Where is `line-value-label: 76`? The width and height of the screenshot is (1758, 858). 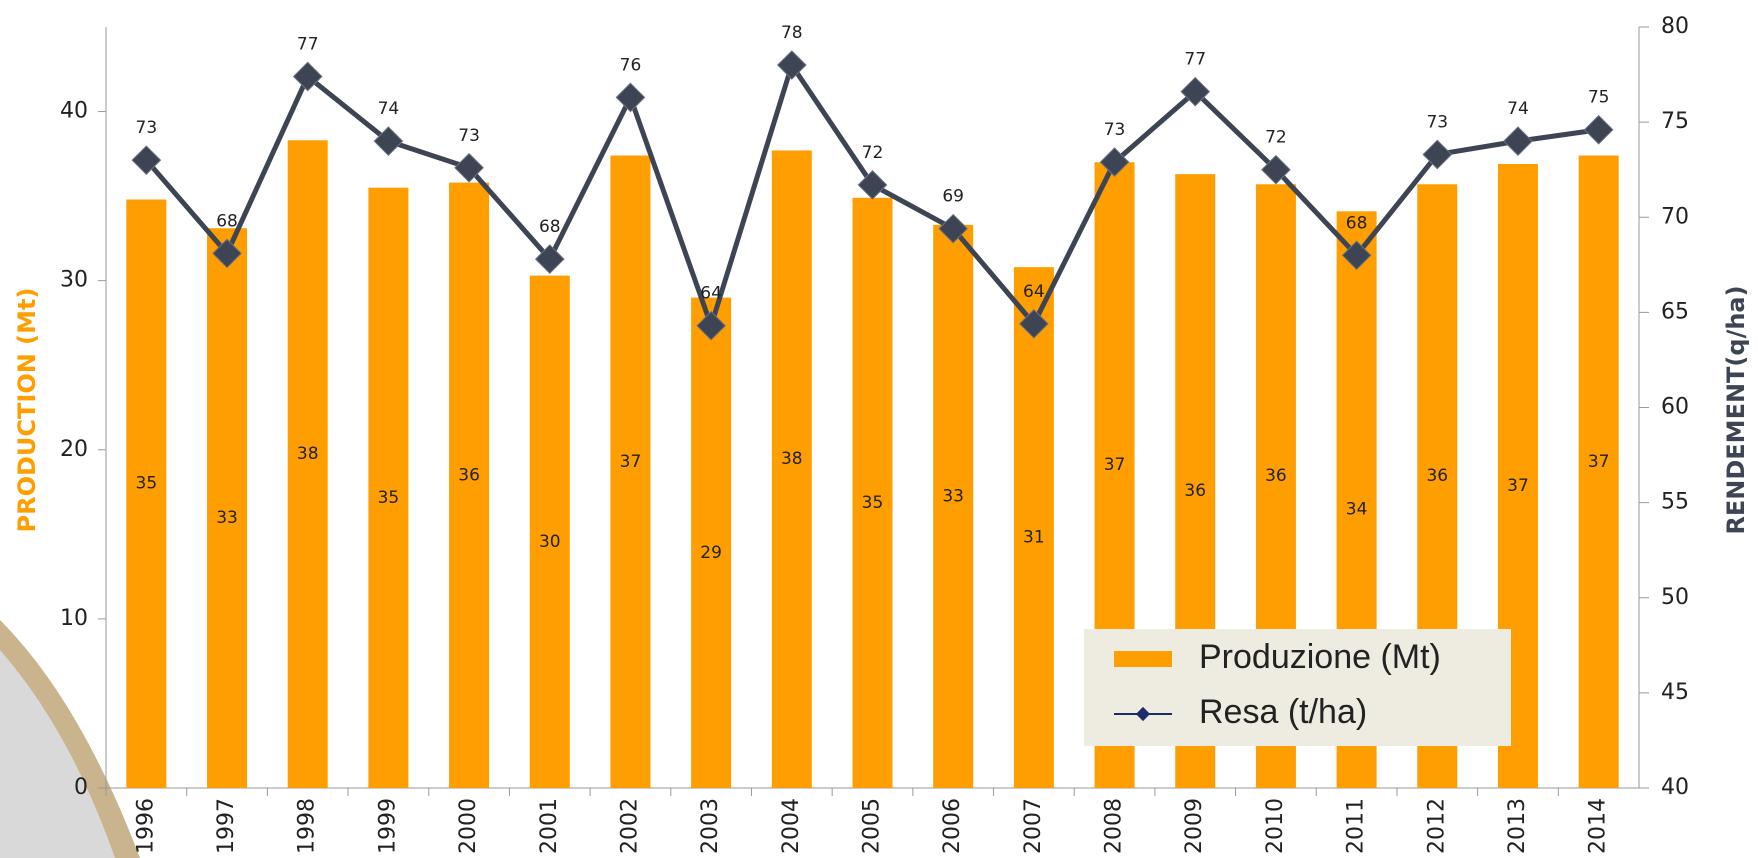 line-value-label: 76 is located at coordinates (631, 65).